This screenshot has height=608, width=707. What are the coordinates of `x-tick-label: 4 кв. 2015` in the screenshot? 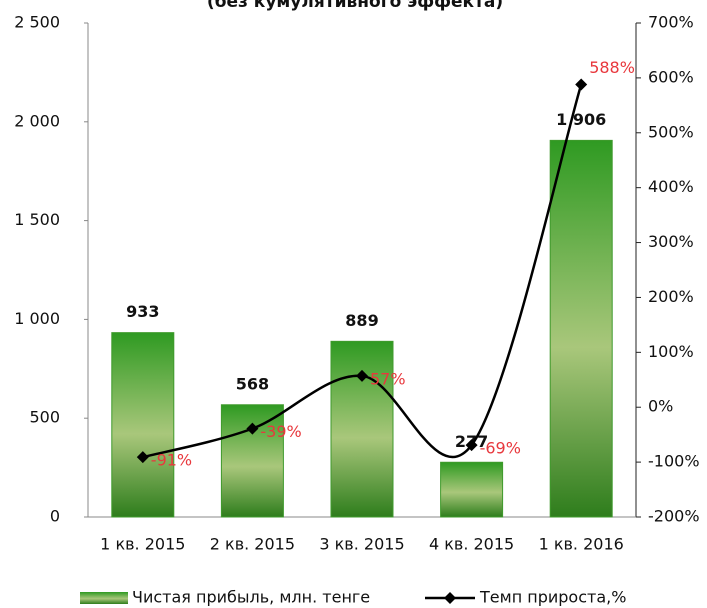 It's located at (471, 544).